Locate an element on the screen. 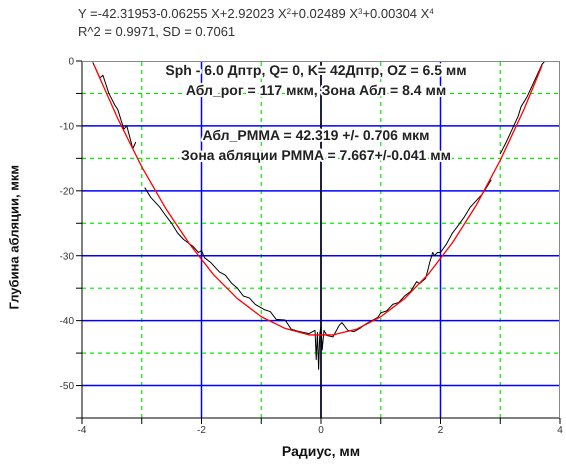  x-axis-title: Радиус, мм is located at coordinates (321, 451).